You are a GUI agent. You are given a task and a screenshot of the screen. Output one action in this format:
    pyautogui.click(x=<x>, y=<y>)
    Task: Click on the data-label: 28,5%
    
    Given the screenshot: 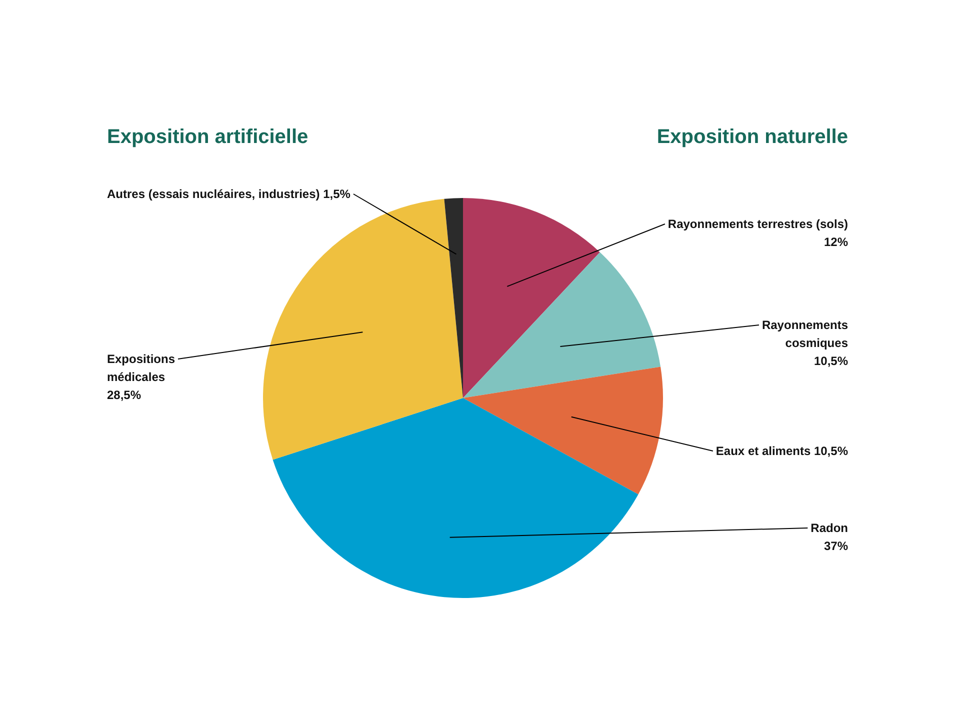 What is the action you would take?
    pyautogui.click(x=124, y=395)
    